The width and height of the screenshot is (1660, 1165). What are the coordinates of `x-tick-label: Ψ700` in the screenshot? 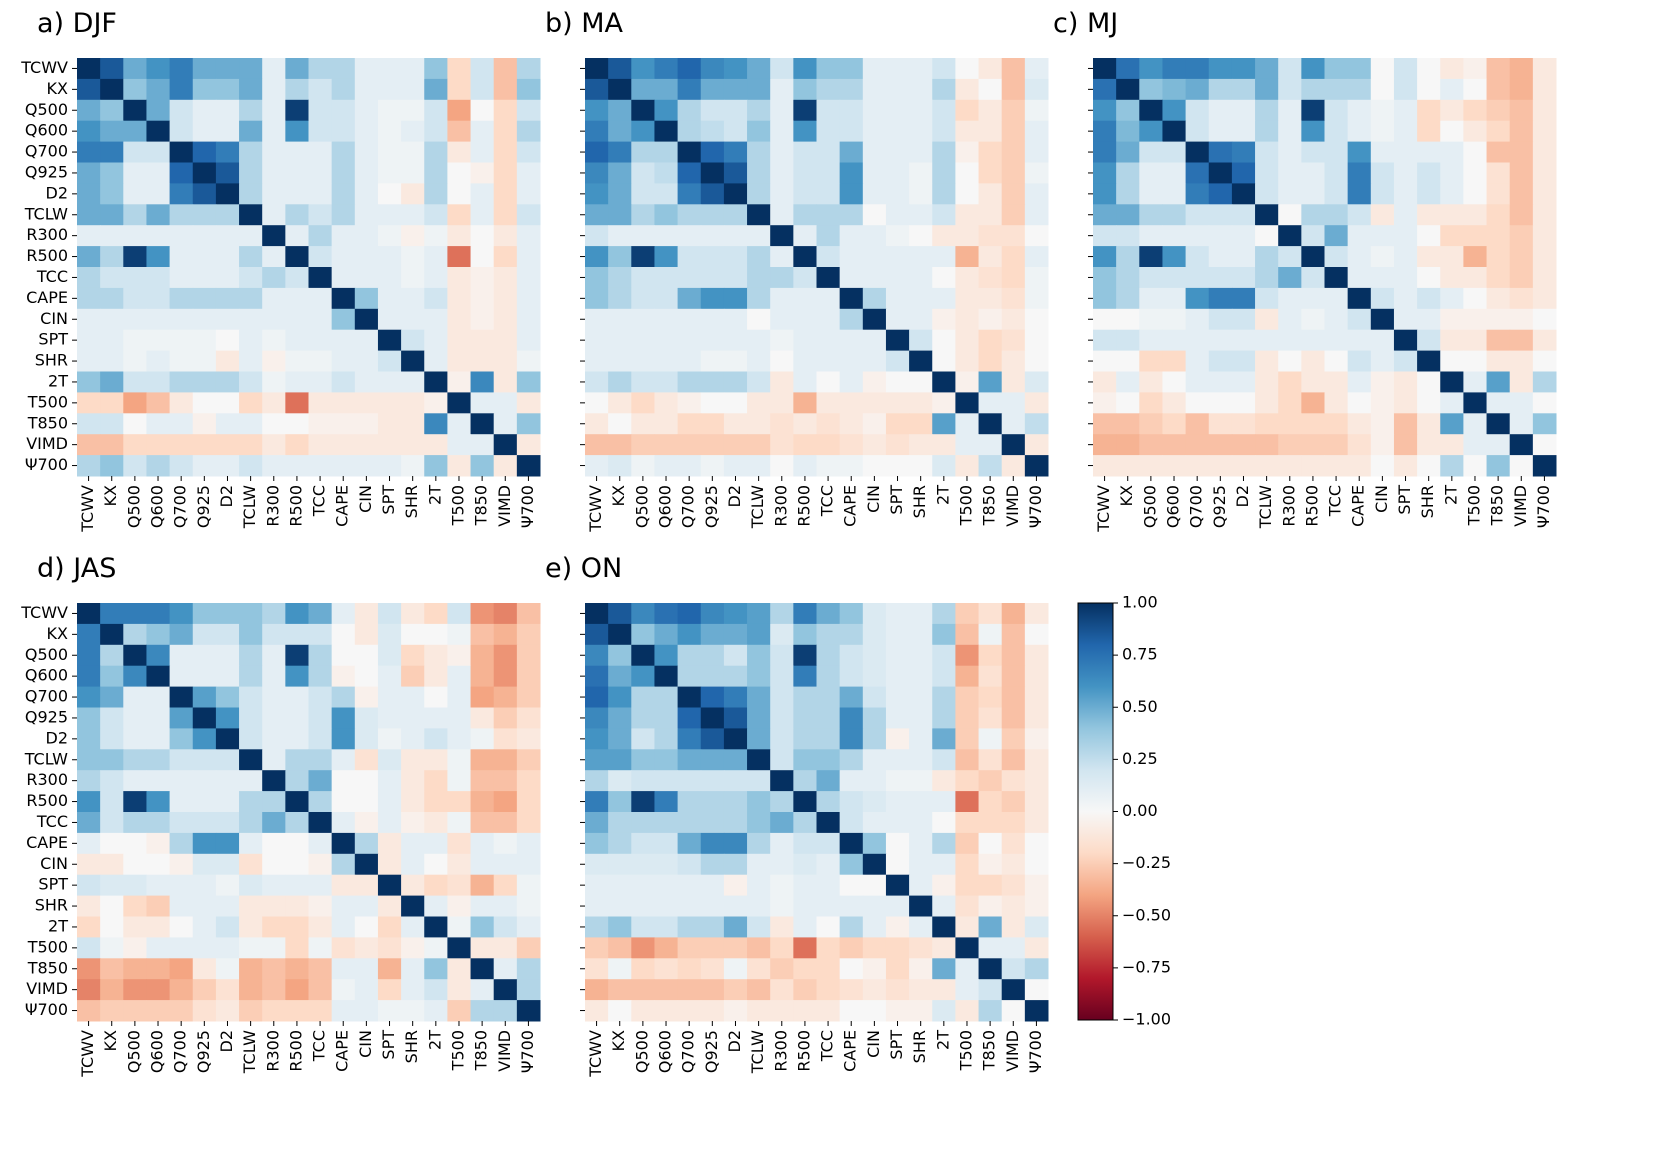 It's located at (1035, 506).